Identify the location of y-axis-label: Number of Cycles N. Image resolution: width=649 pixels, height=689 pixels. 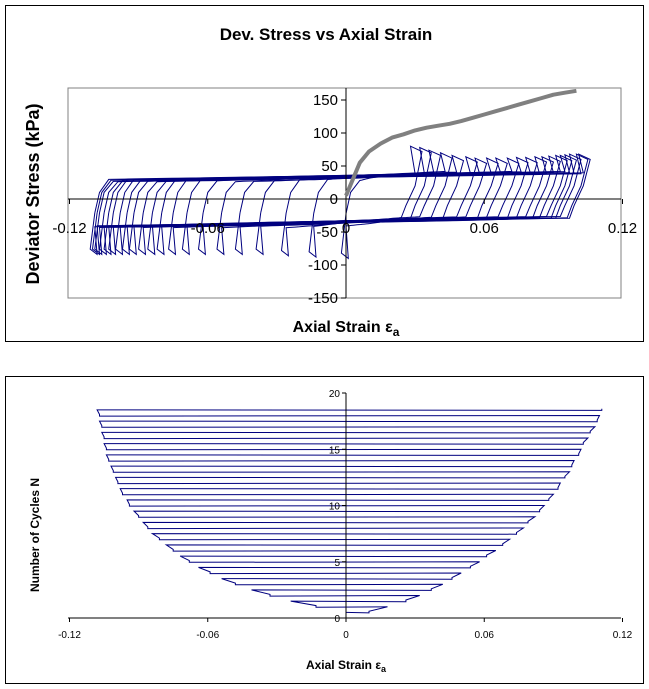
(35, 535).